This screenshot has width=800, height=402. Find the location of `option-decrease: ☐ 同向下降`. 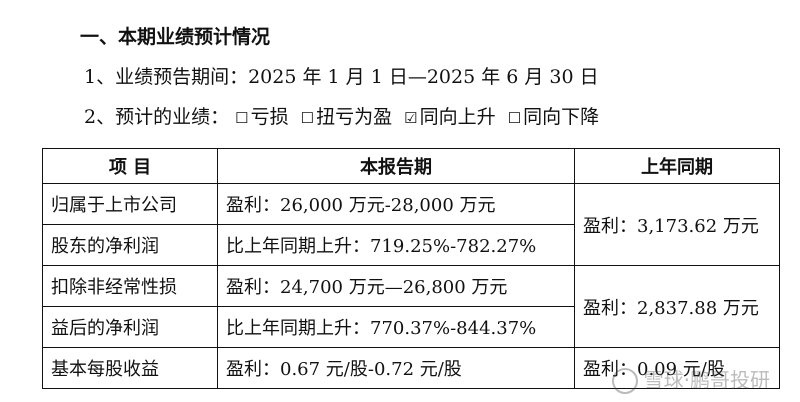

option-decrease: ☐ 同向下降 is located at coordinates (553, 117).